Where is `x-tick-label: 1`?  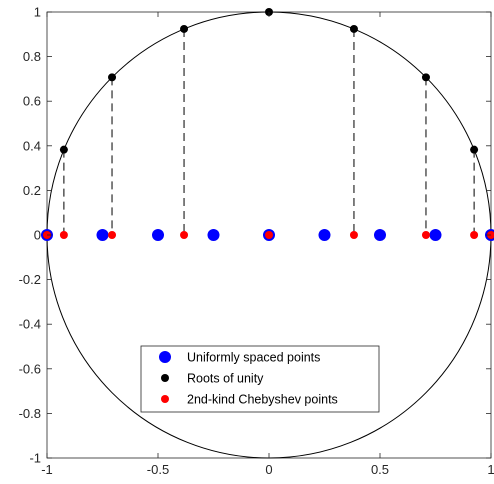
x-tick-label: 1 is located at coordinates (490, 469).